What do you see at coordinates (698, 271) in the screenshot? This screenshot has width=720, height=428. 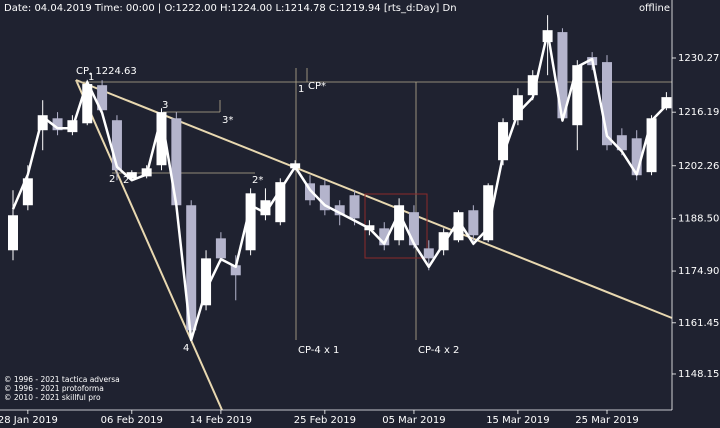 I see `y-tick-label: 1174.90` at bounding box center [698, 271].